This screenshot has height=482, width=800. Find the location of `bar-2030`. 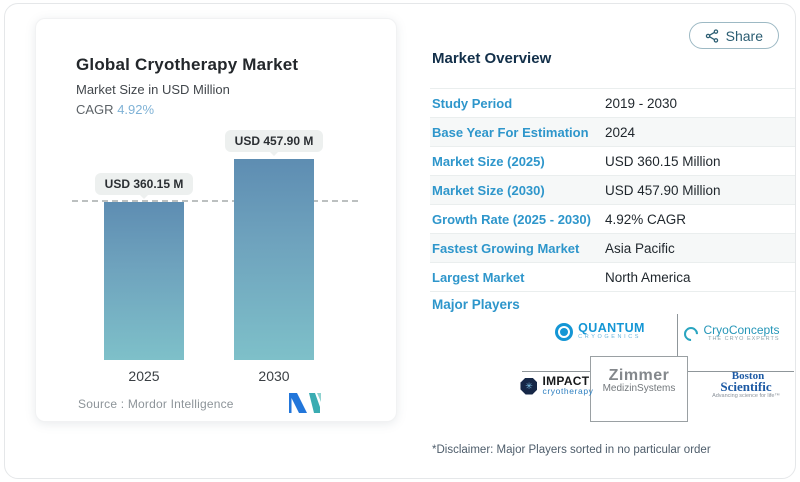

bar-2030 is located at coordinates (274, 259).